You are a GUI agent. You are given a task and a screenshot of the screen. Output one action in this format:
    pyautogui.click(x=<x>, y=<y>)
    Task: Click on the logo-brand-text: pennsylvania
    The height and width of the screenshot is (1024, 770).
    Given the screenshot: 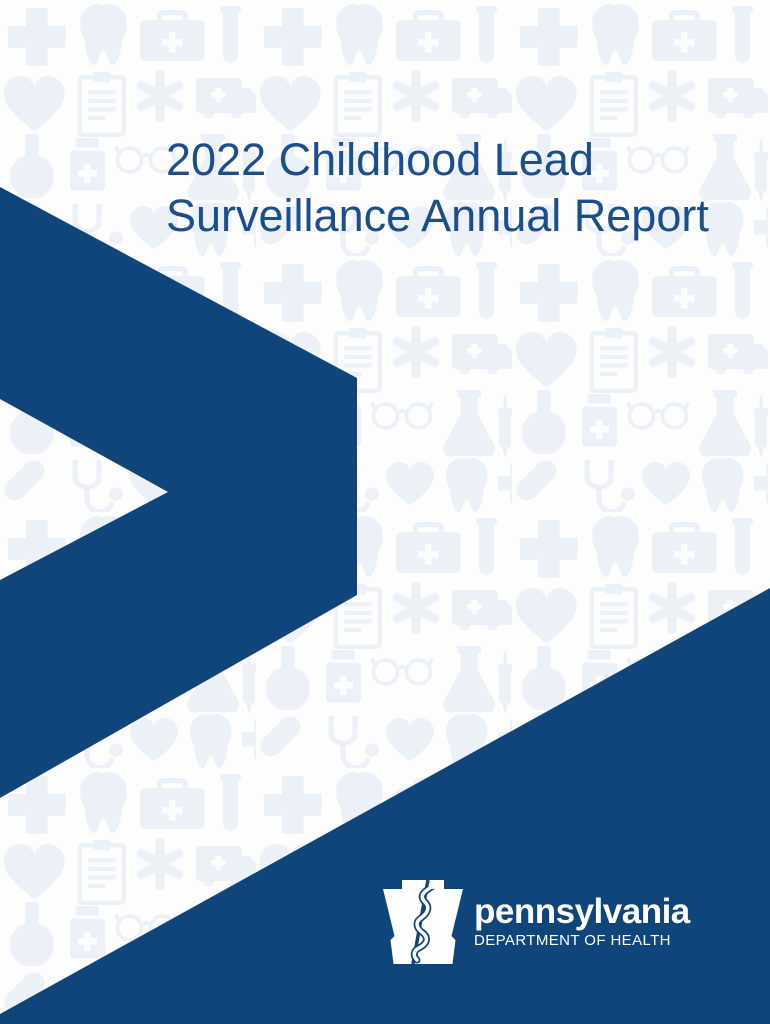 What is the action you would take?
    pyautogui.click(x=582, y=911)
    